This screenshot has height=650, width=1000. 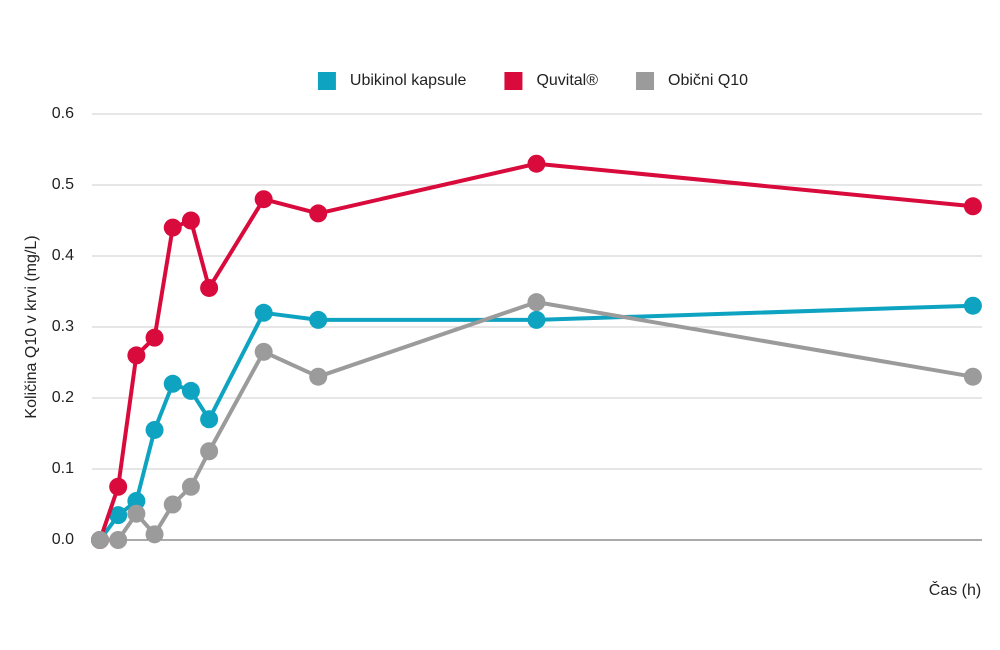 What do you see at coordinates (31, 326) in the screenshot?
I see `y-axis-label: Količina Q10 v krvi (mg/L)` at bounding box center [31, 326].